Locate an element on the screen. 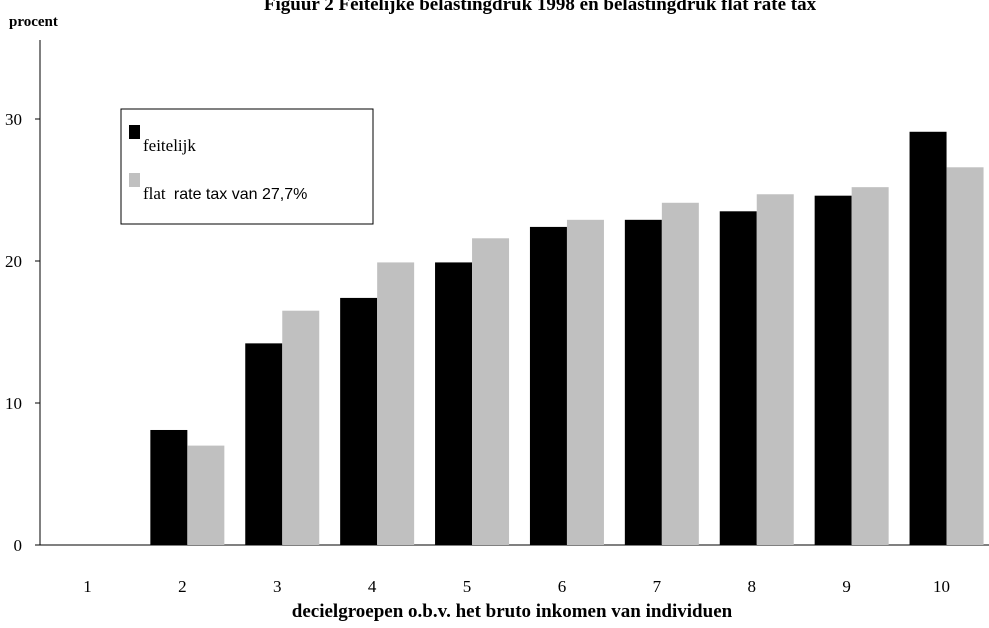  y-tick-label-0: 0 is located at coordinates (18, 545).